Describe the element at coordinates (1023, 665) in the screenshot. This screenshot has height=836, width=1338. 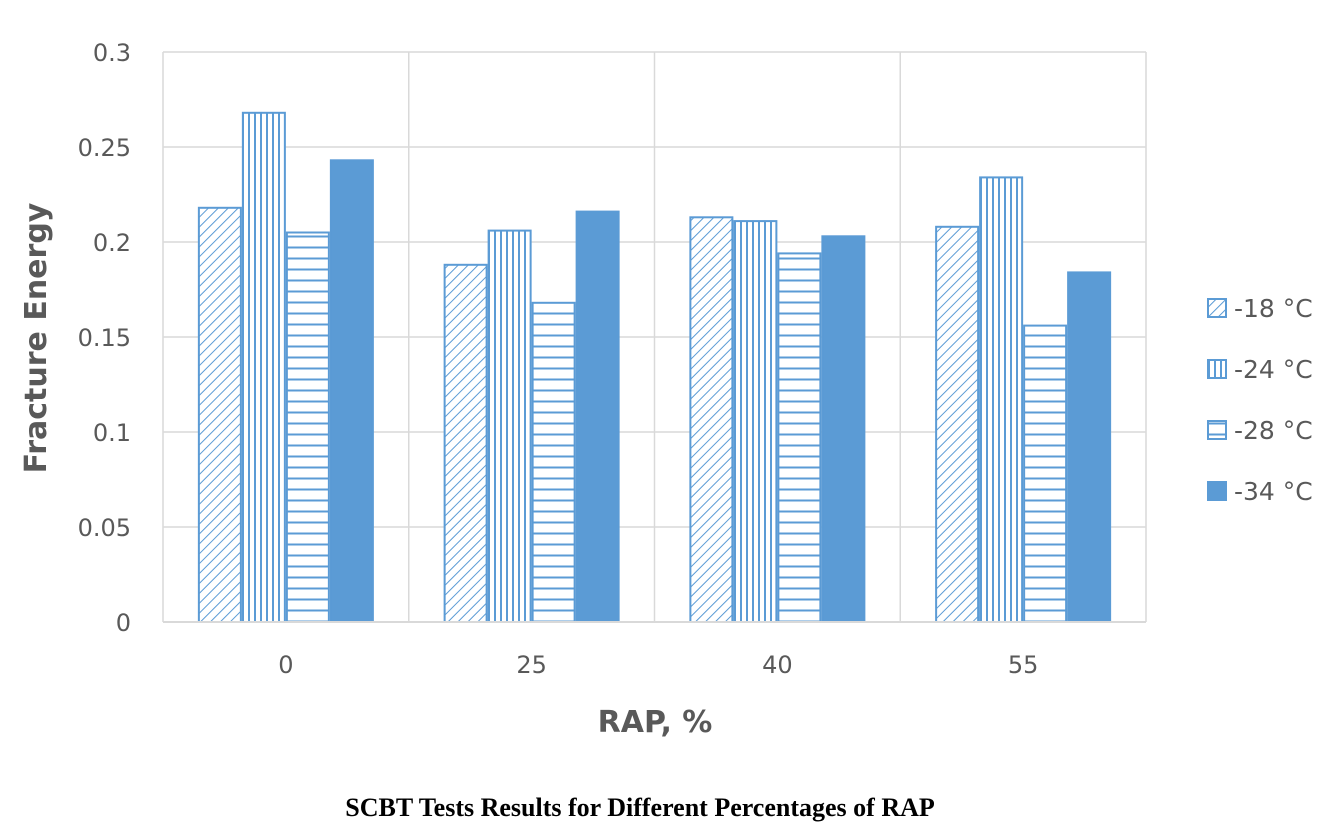
I see `x-tick-label: 55` at that location.